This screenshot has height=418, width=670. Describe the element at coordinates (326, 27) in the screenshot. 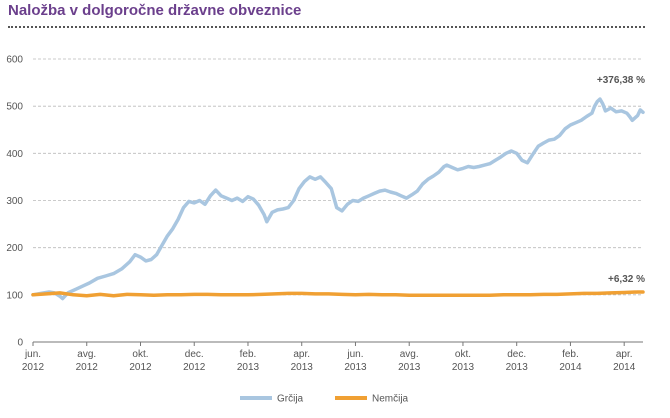

I see `title-divider` at that location.